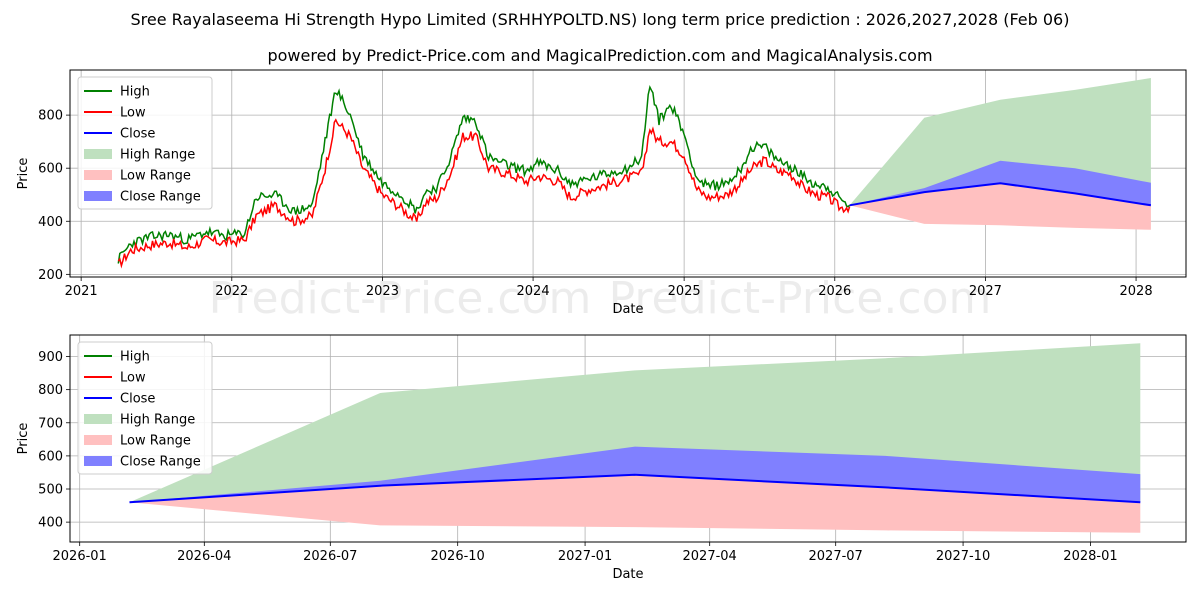 The width and height of the screenshot is (1200, 604). What do you see at coordinates (533, 291) in the screenshot?
I see `x-tick-label: 2024` at bounding box center [533, 291].